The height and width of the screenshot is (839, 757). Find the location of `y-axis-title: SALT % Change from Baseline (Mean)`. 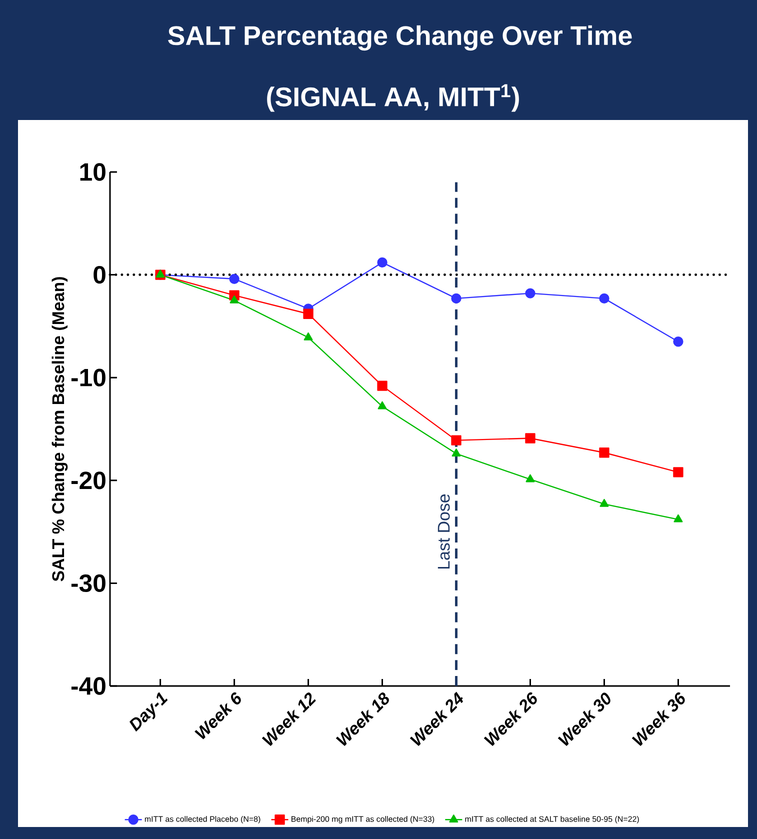

y-axis-title: SALT % Change from Baseline (Mean) is located at coordinates (60, 429).